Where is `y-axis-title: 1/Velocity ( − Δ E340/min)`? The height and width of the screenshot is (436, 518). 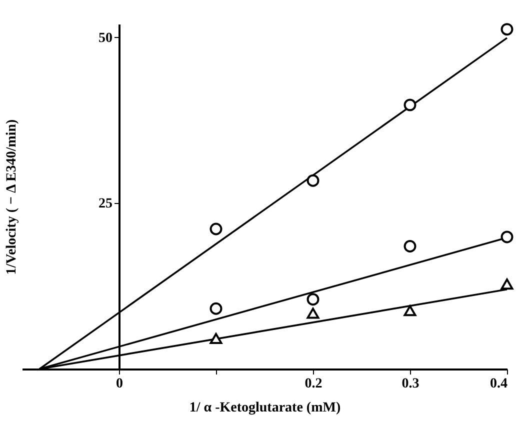 y-axis-title: 1/Velocity ( − Δ E340/min) is located at coordinates (12, 196).